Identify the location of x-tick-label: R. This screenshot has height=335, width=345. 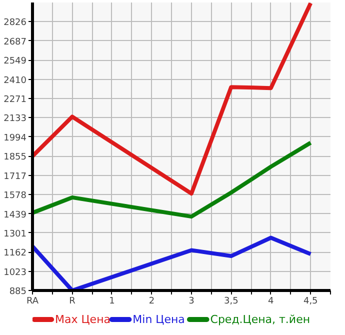
(72, 301).